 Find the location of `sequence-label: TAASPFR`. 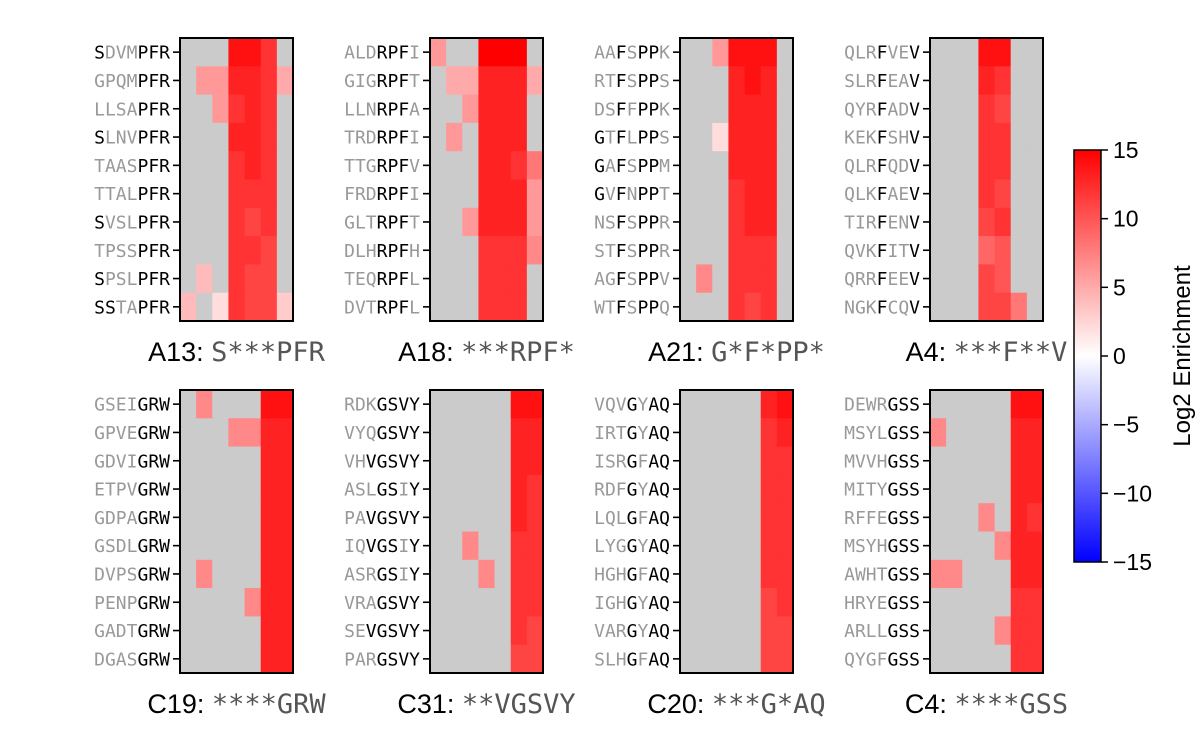

sequence-label: TAASPFR is located at coordinates (132, 166).